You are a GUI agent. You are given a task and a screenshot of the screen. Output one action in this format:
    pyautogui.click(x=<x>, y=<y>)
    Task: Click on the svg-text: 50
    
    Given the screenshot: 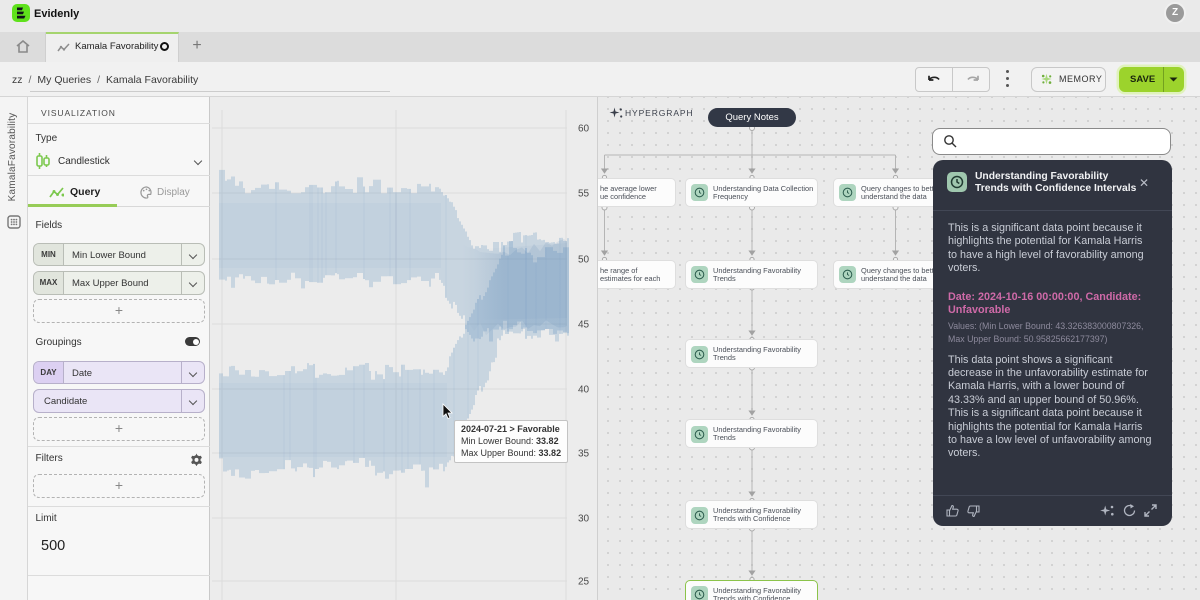 What is the action you would take?
    pyautogui.click(x=584, y=260)
    